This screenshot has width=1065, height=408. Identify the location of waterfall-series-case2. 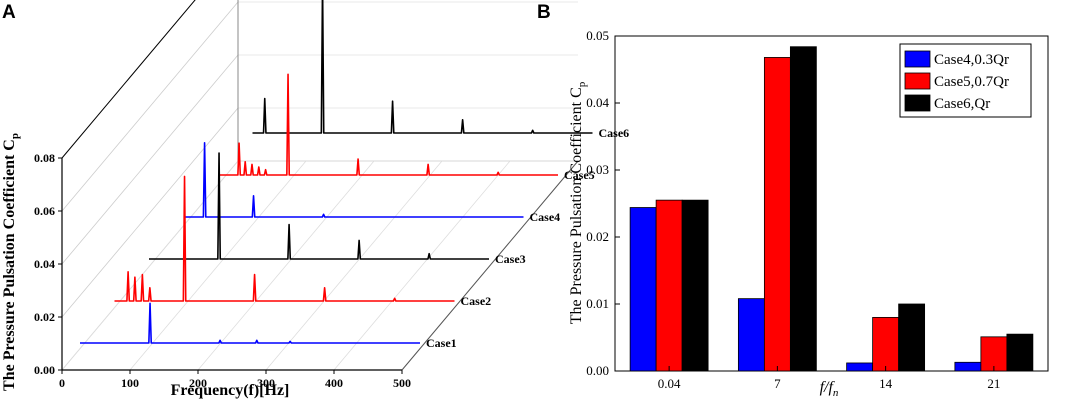
(284, 238).